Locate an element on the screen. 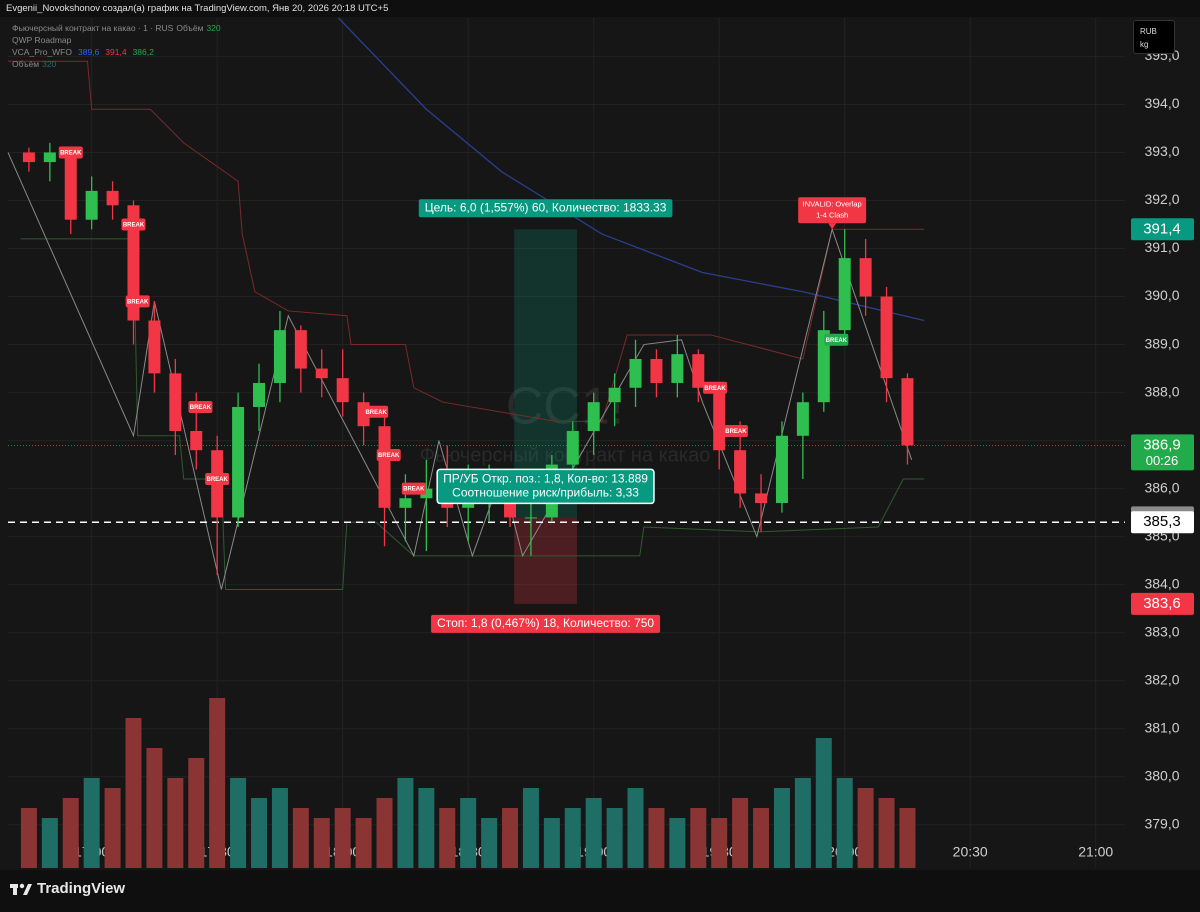 The height and width of the screenshot is (912, 1200). logo-icon is located at coordinates (21, 889).